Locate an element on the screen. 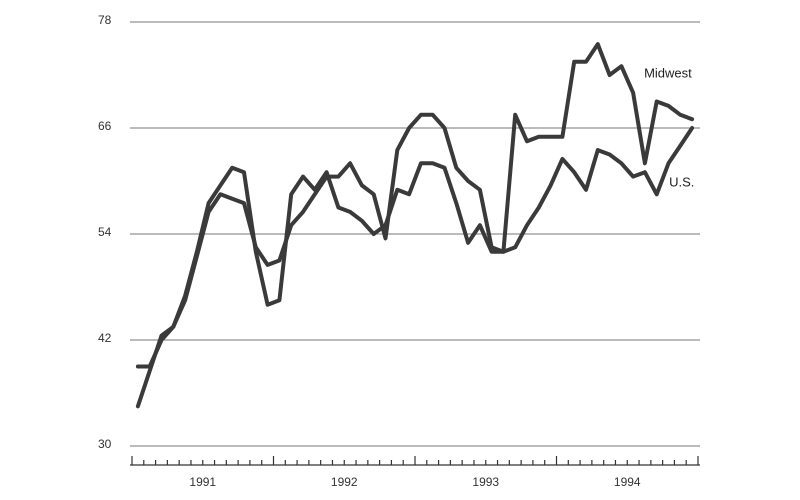  x-tick-label: 1992 is located at coordinates (344, 482).